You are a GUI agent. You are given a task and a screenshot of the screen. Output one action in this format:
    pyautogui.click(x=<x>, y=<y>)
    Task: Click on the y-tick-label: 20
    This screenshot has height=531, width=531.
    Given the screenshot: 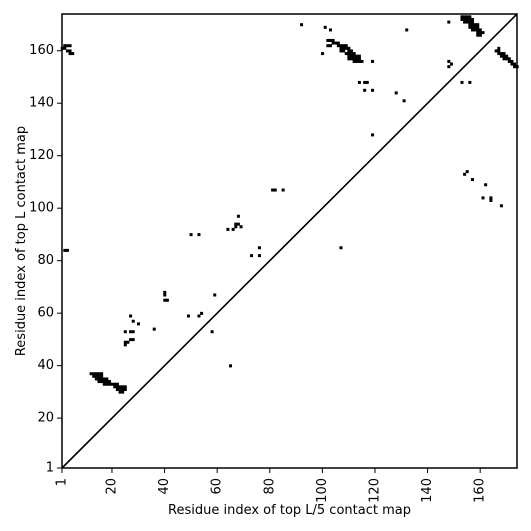 What is the action you would take?
    pyautogui.click(x=45, y=418)
    